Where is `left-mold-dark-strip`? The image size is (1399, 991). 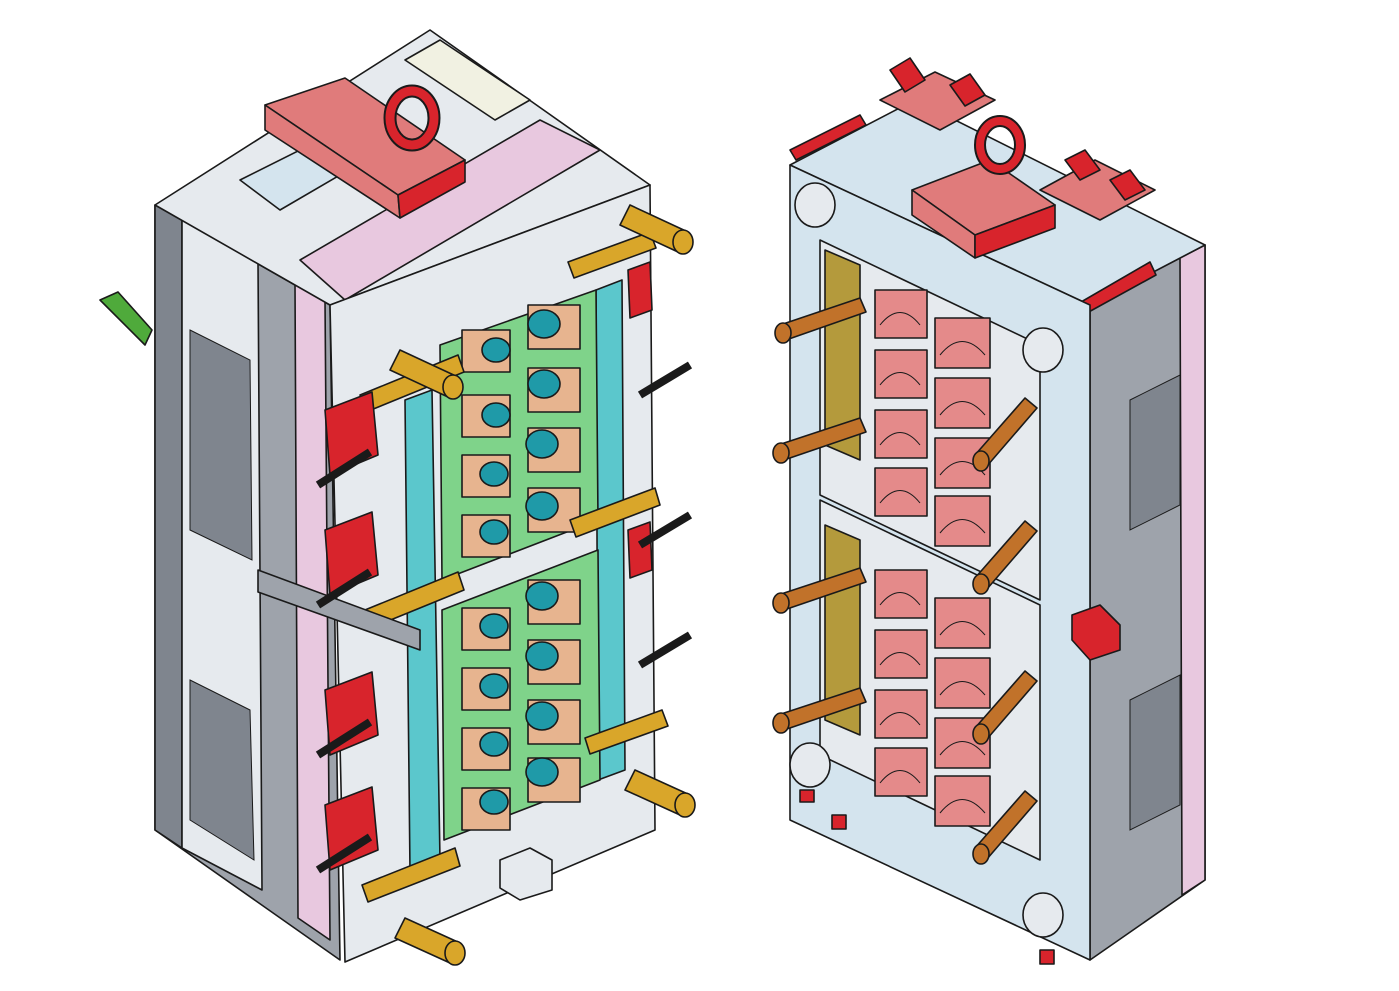
left-mold-dark-strip is located at coordinates (168, 526).